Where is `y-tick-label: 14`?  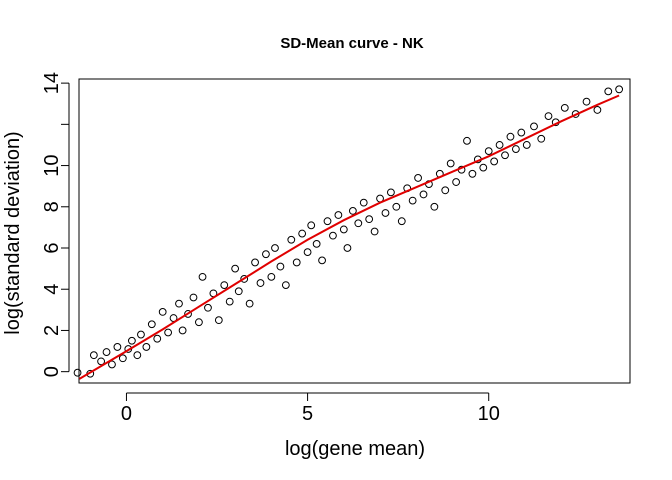 y-tick-label: 14 is located at coordinates (52, 83).